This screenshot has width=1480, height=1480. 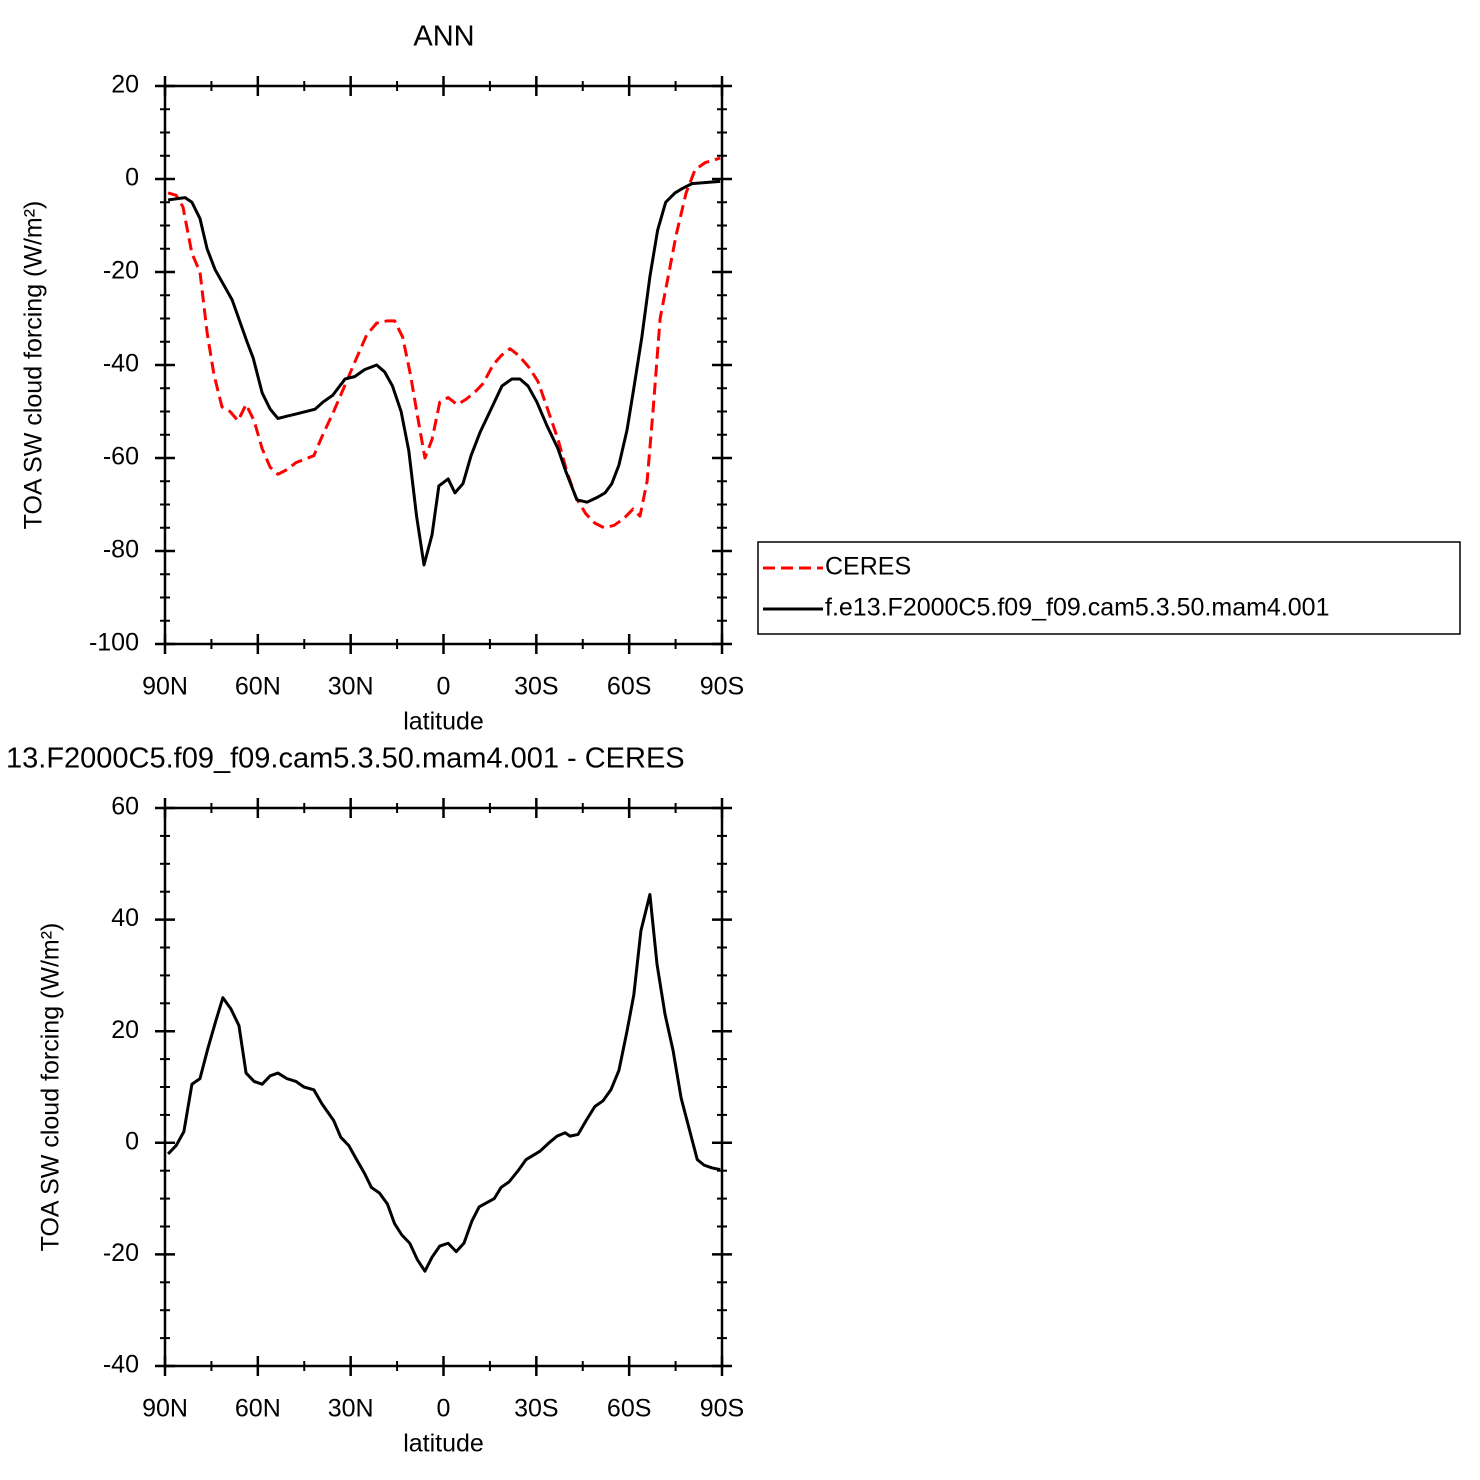 I want to click on y-tick-label: -100, so click(x=114, y=643).